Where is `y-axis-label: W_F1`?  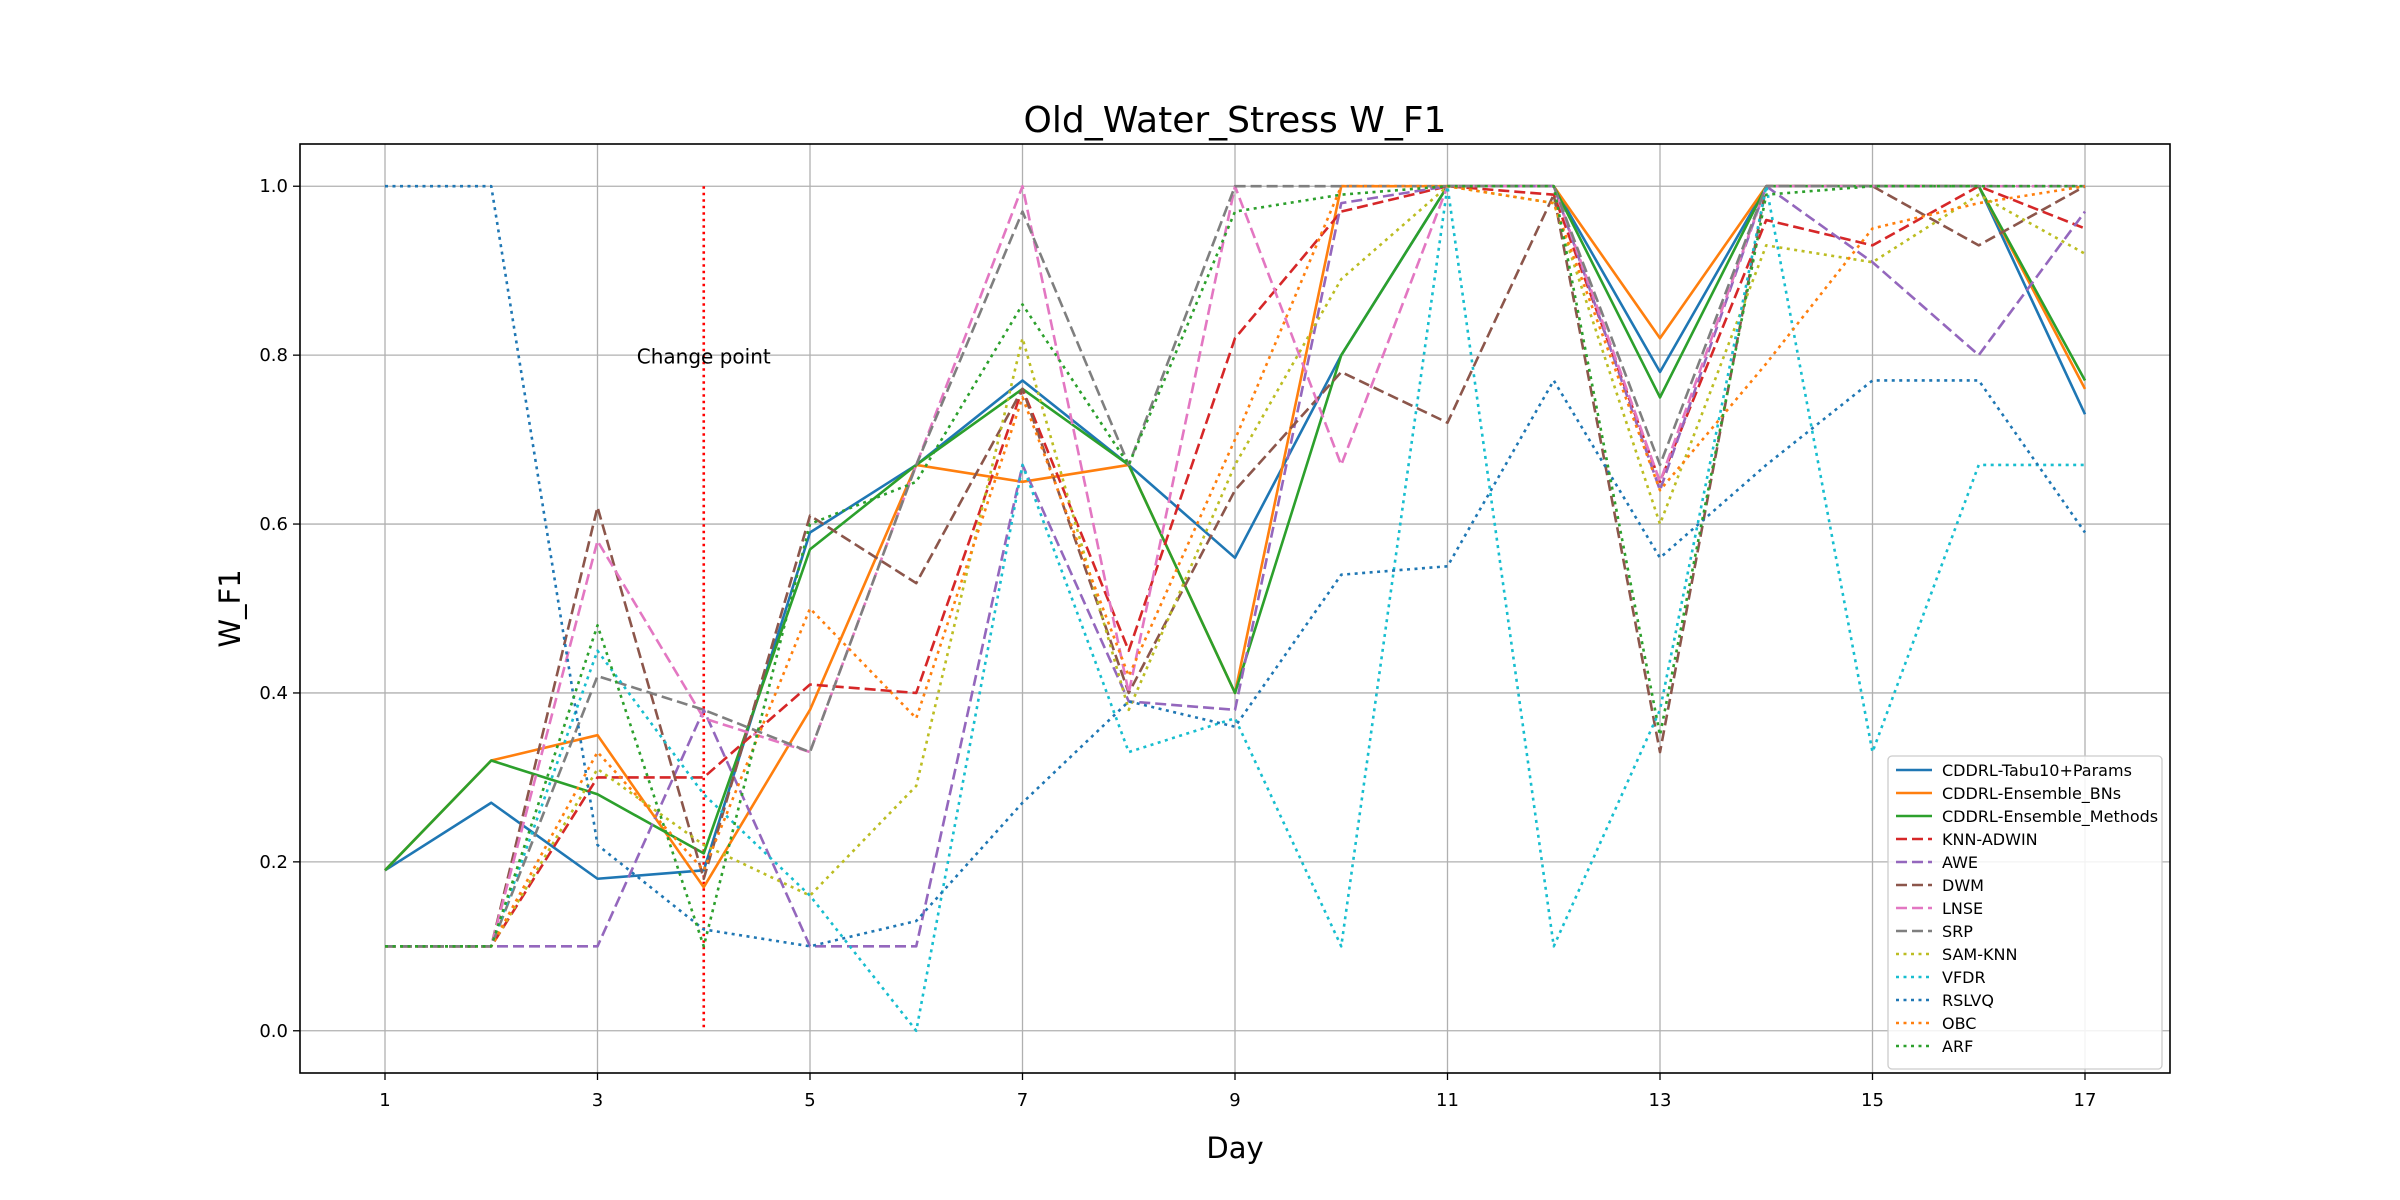
y-axis-label: W_F1 is located at coordinates (230, 608).